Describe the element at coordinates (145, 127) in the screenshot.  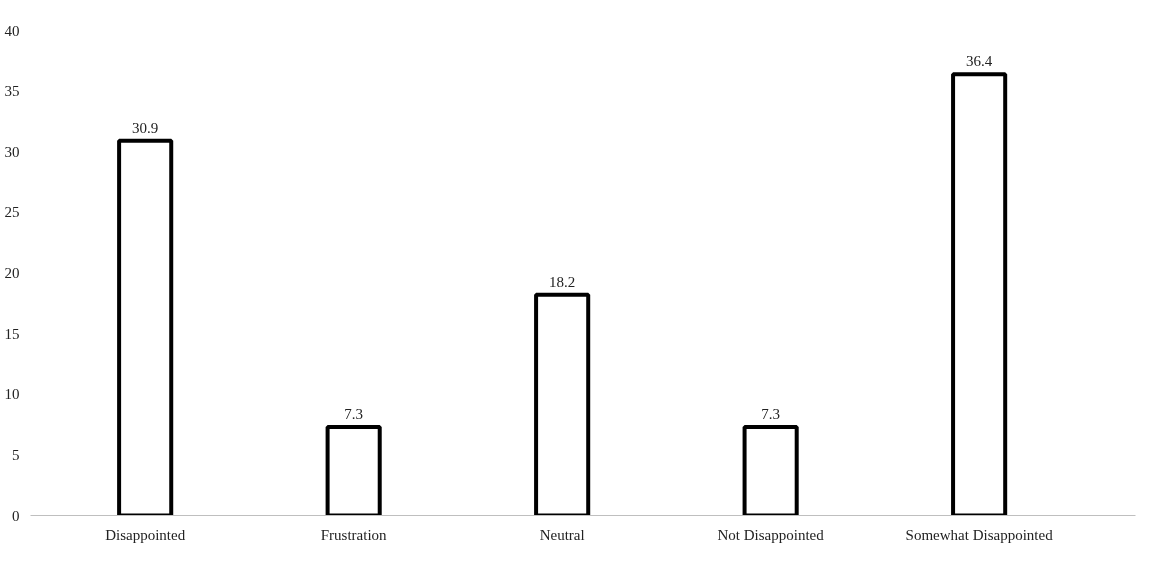
I see `data-label: 30.9` at that location.